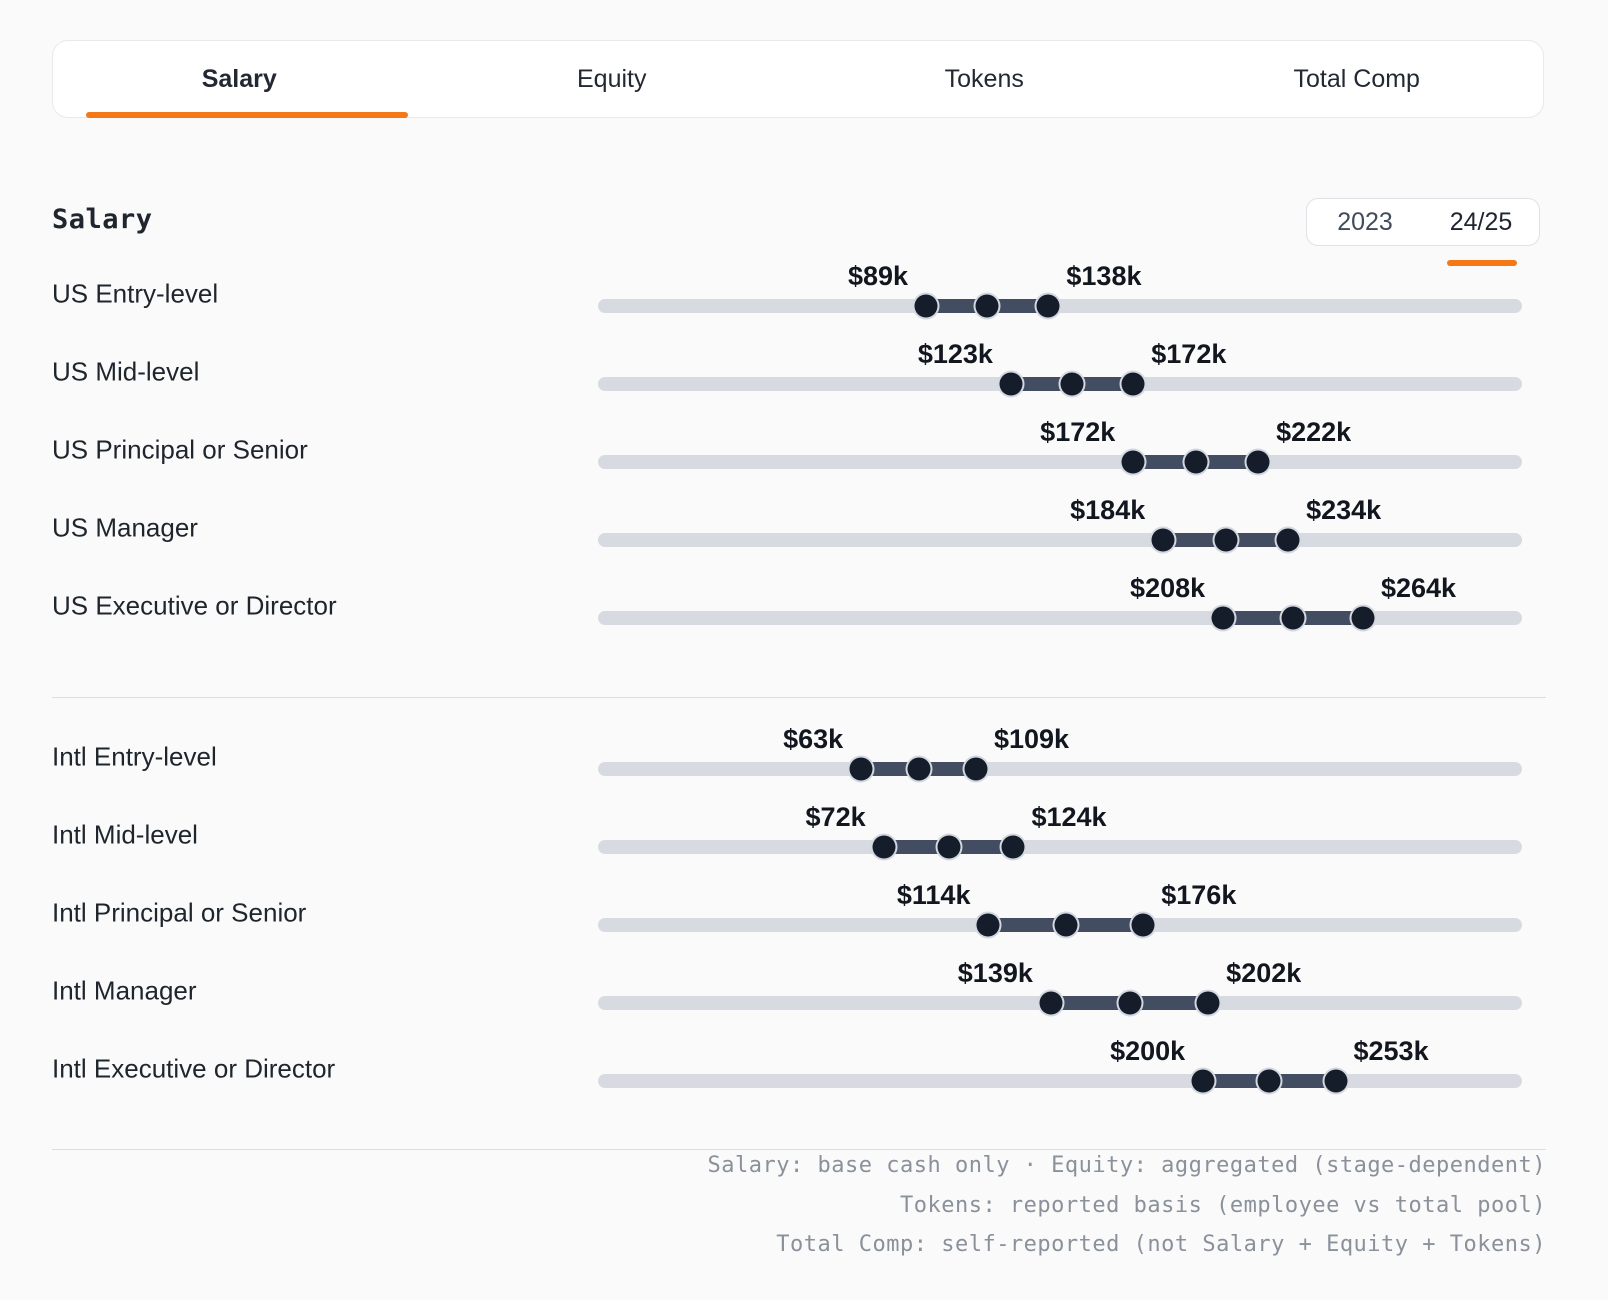 The image size is (1608, 1300). I want to click on tab-equity-label: Equity, so click(612, 78).